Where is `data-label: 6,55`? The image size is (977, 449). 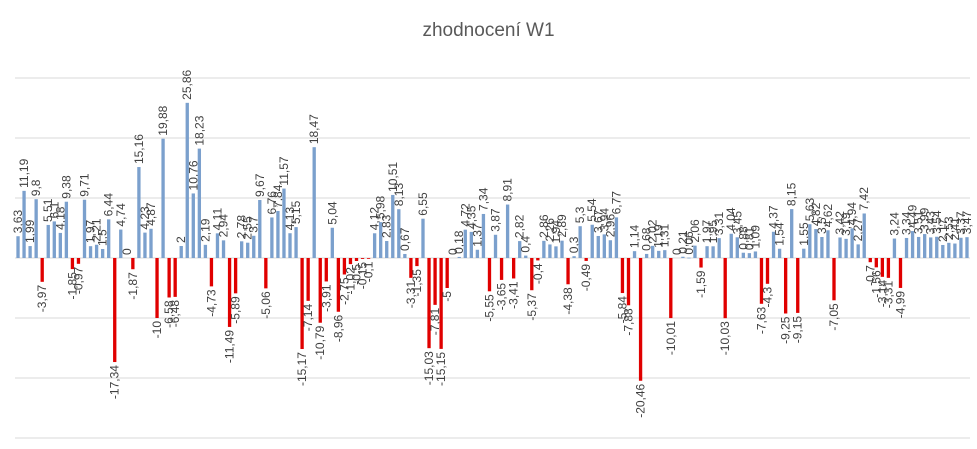
data-label: 6,55 is located at coordinates (423, 204).